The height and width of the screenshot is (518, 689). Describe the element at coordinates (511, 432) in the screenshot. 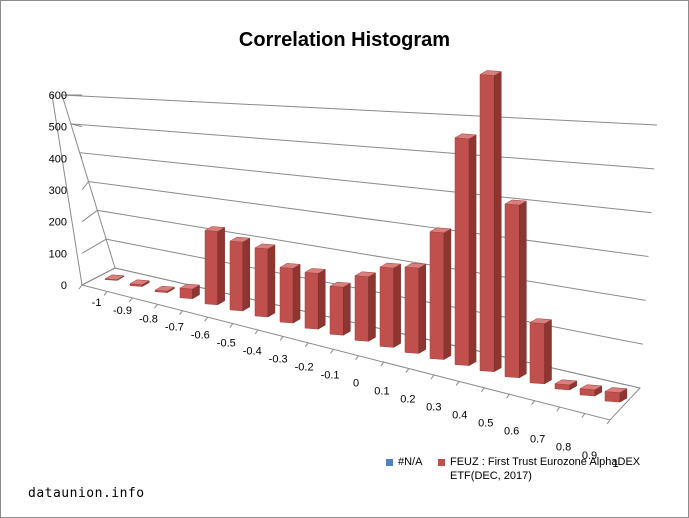

I see `x-tick-label: 0.6` at that location.